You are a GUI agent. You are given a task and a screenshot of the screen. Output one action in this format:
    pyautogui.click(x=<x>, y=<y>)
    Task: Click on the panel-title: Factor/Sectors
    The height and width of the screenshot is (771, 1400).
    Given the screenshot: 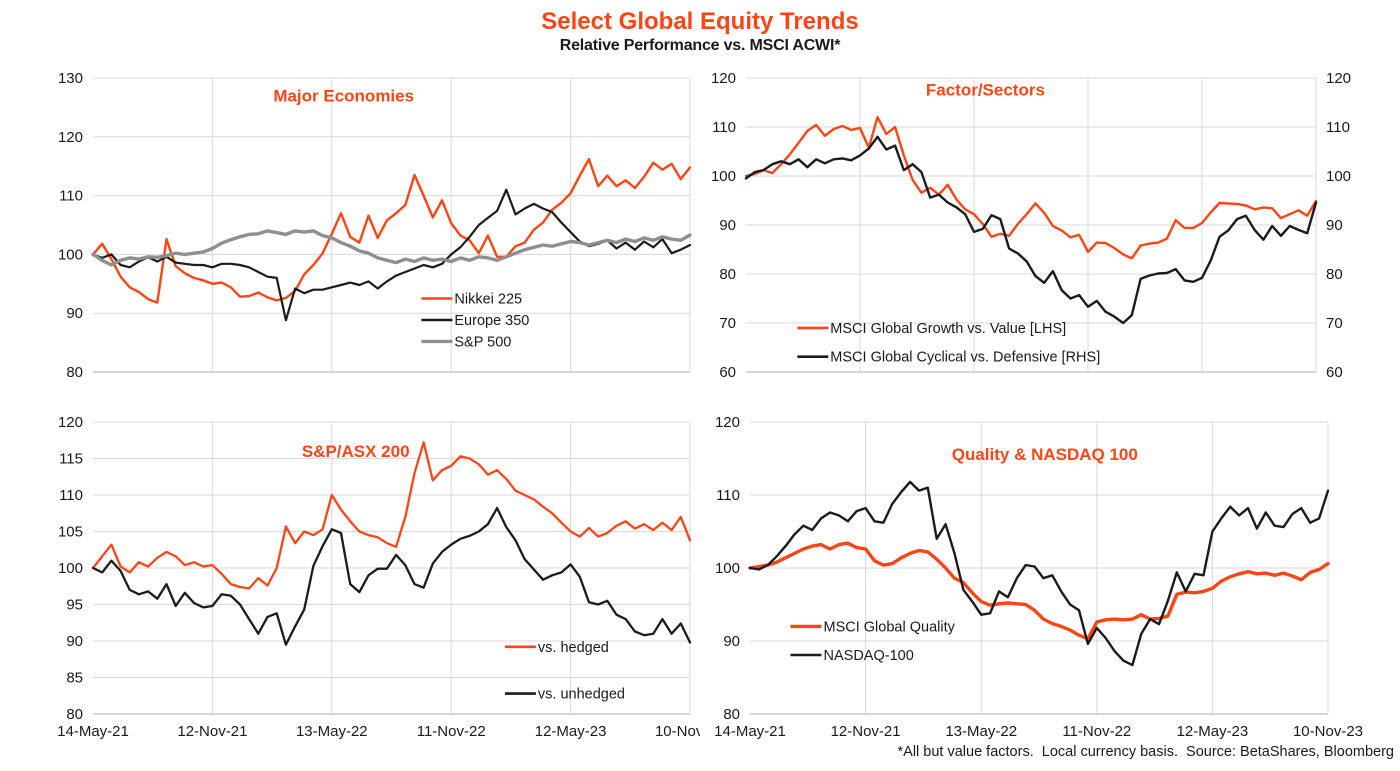 What is the action you would take?
    pyautogui.click(x=985, y=90)
    